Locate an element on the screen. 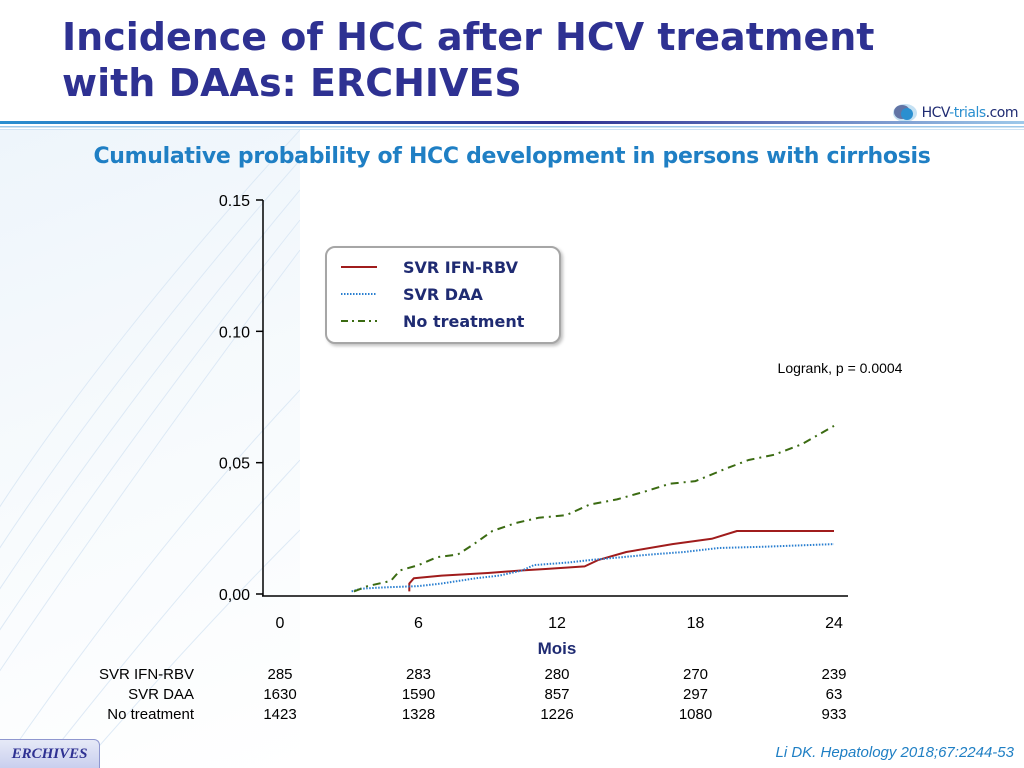 This screenshot has height=768, width=1024. title-line-1: Incidence of HCC after HCV treatment is located at coordinates (468, 37).